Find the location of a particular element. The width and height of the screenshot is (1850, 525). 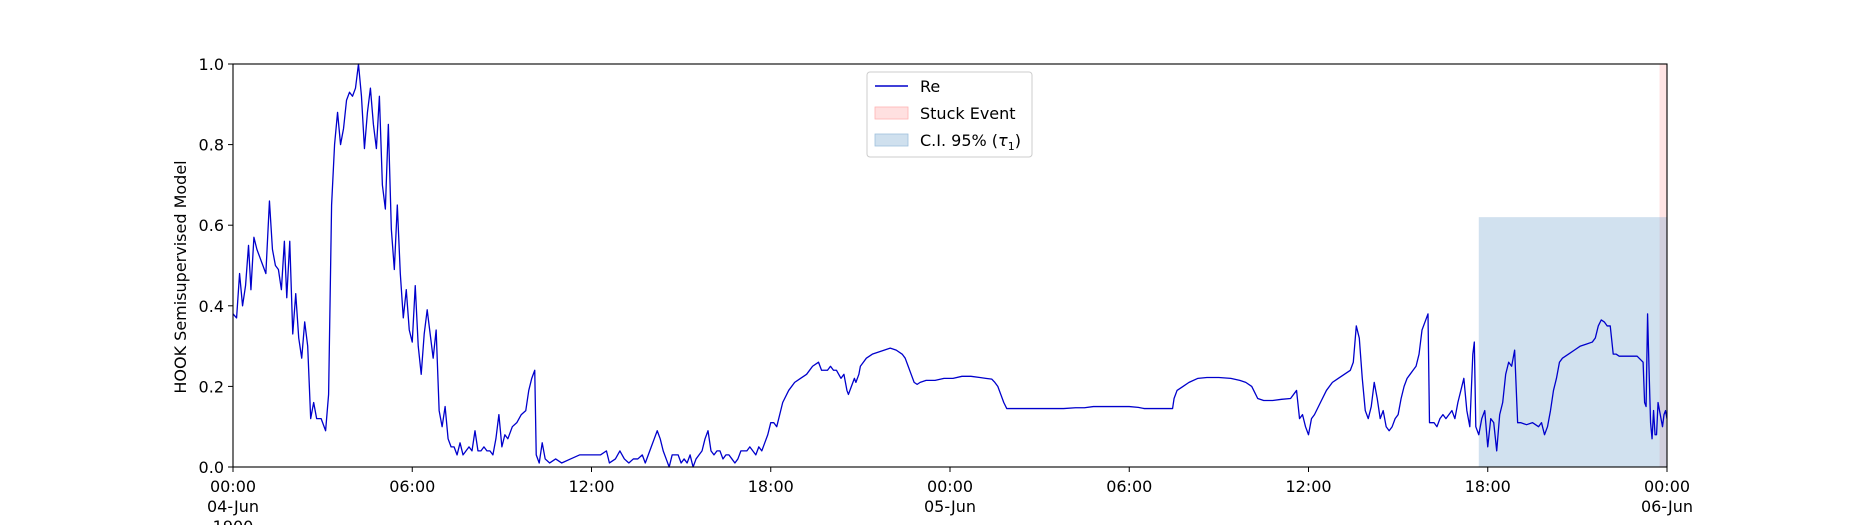

y-tick-label: 0.4 is located at coordinates (211, 306).